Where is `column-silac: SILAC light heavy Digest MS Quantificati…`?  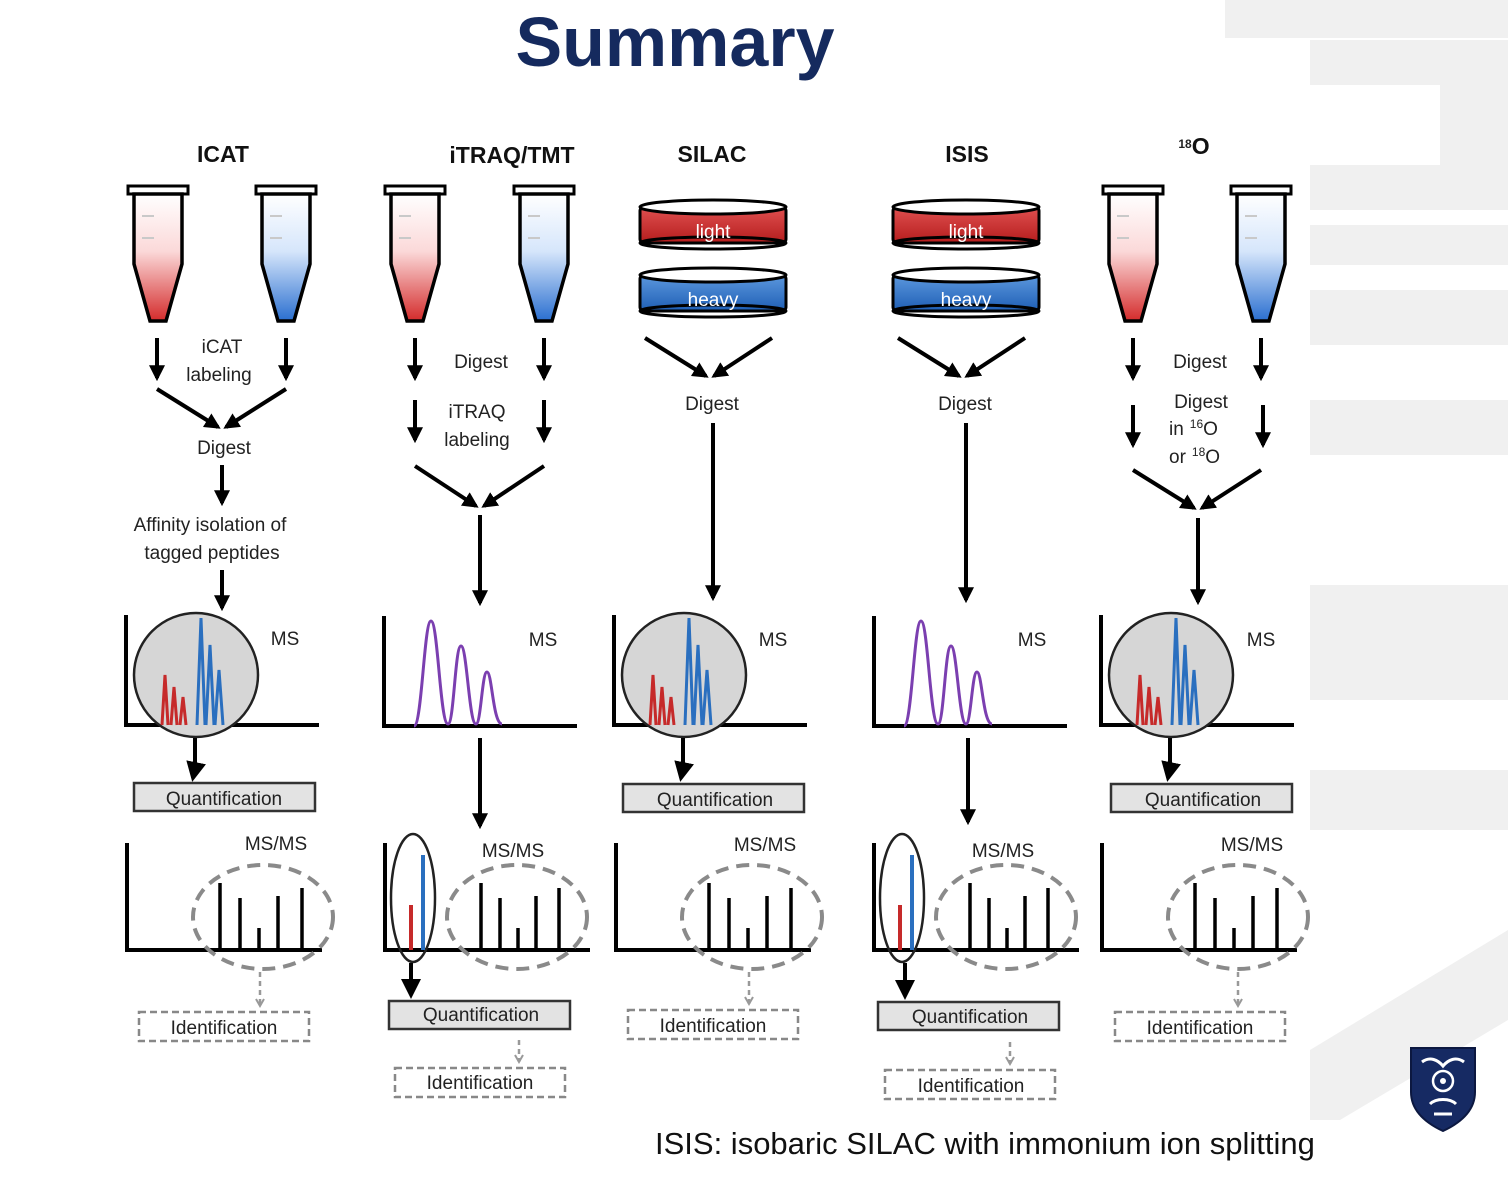
column-silac: SILAC light heavy Digest MS Quantificati… is located at coordinates (718, 591).